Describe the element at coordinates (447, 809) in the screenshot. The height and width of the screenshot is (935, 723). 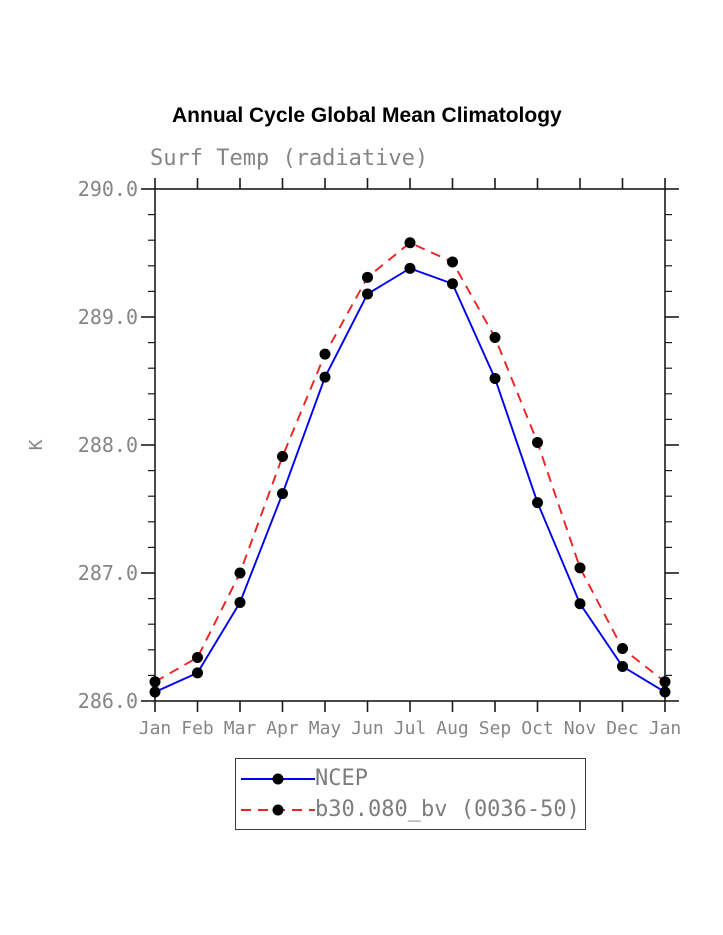
I see `legend-label: b30.080_bv (0036-50)` at that location.